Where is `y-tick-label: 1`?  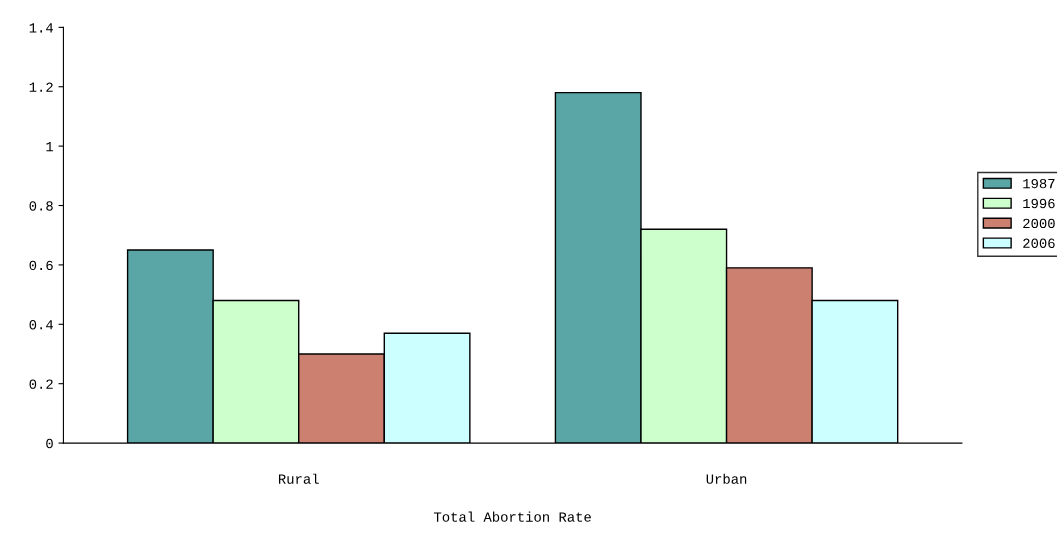
y-tick-label: 1 is located at coordinates (50, 147).